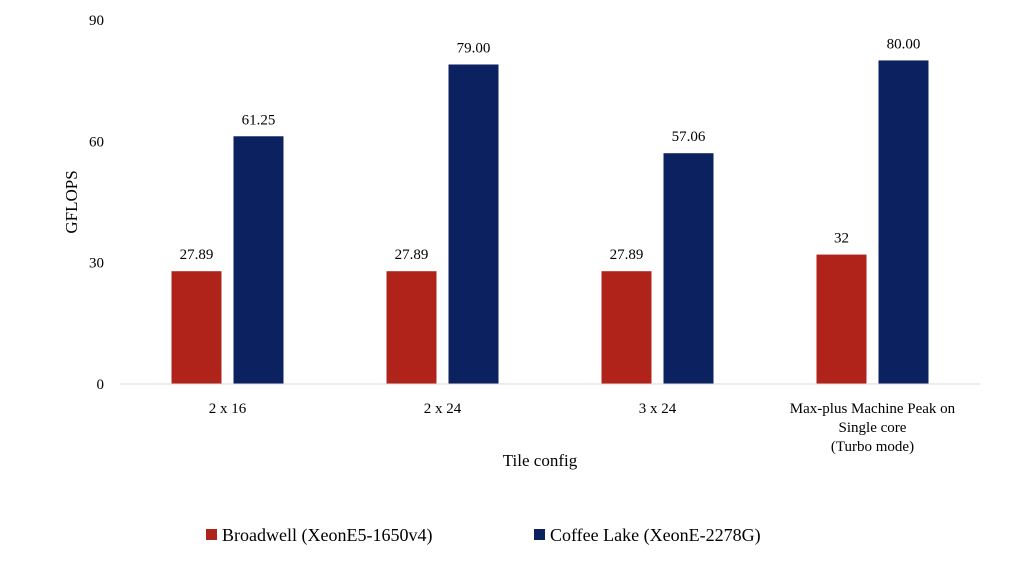  What do you see at coordinates (655, 535) in the screenshot?
I see `legend-label: Coffee Lake (XeonE-2278G)` at bounding box center [655, 535].